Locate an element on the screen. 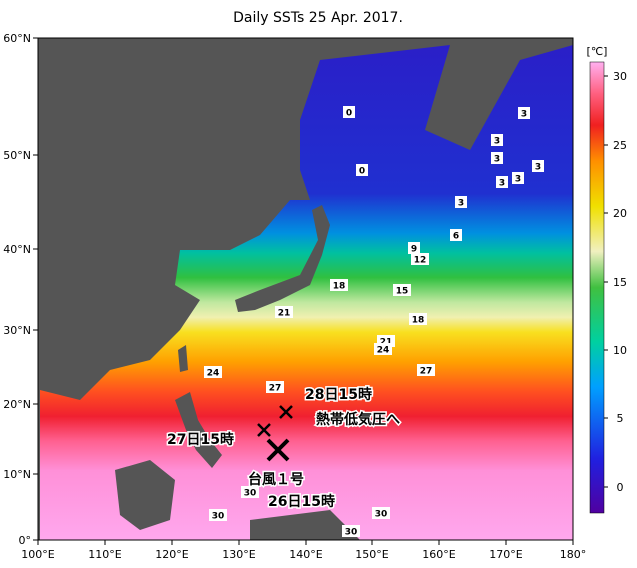 The height and width of the screenshot is (568, 637). lat-label: 10°N is located at coordinates (17, 474).